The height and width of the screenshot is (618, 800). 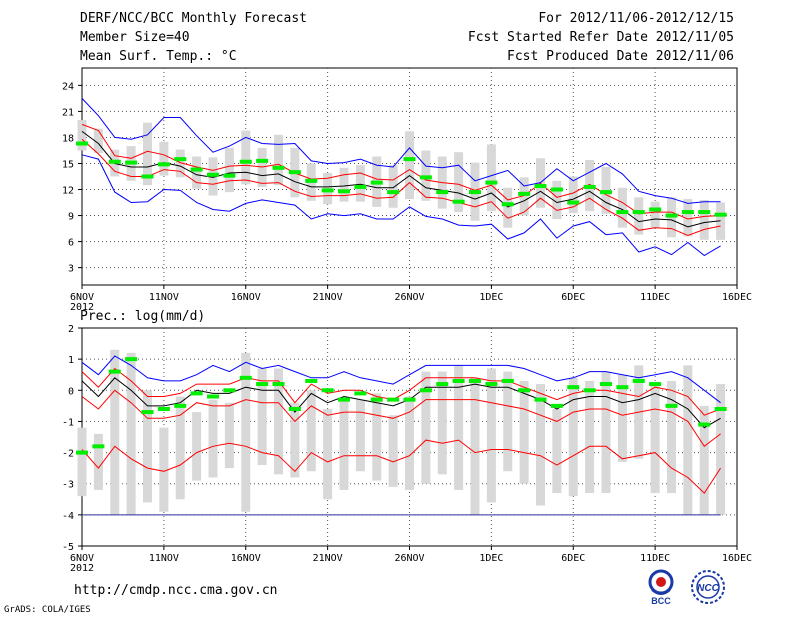 I want to click on variable-label: Mean Surf. Temp.: °C, so click(x=158, y=56).